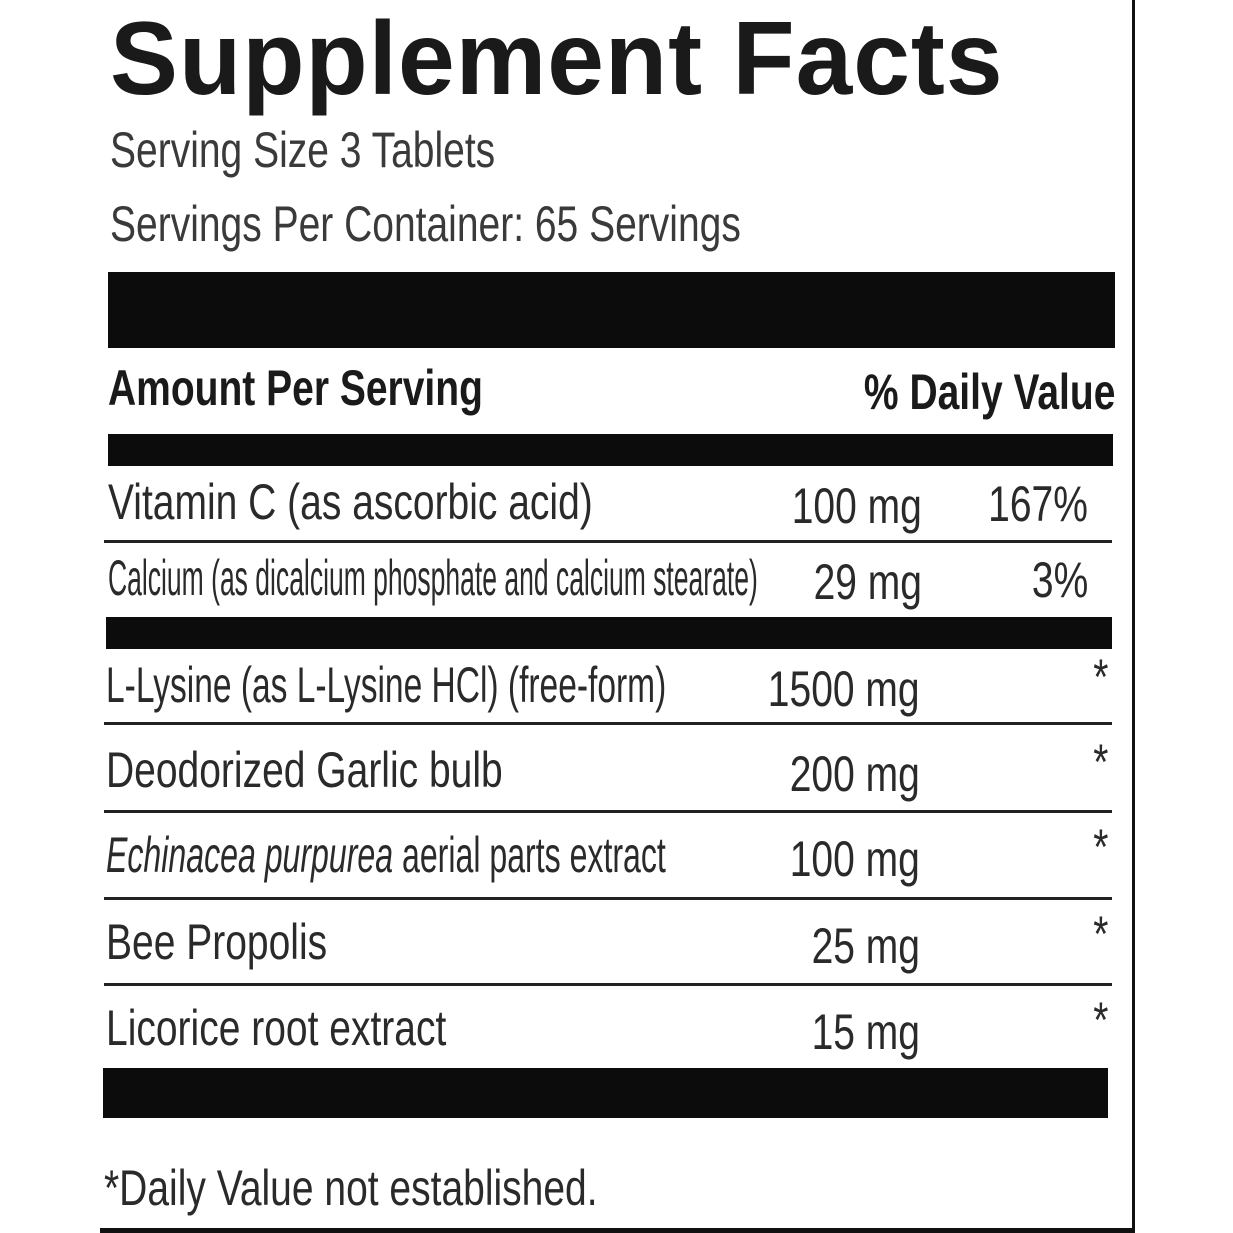 The width and height of the screenshot is (1233, 1233). I want to click on ingredient-name: Echinacea purpurea aerial parts extract, so click(386, 855).